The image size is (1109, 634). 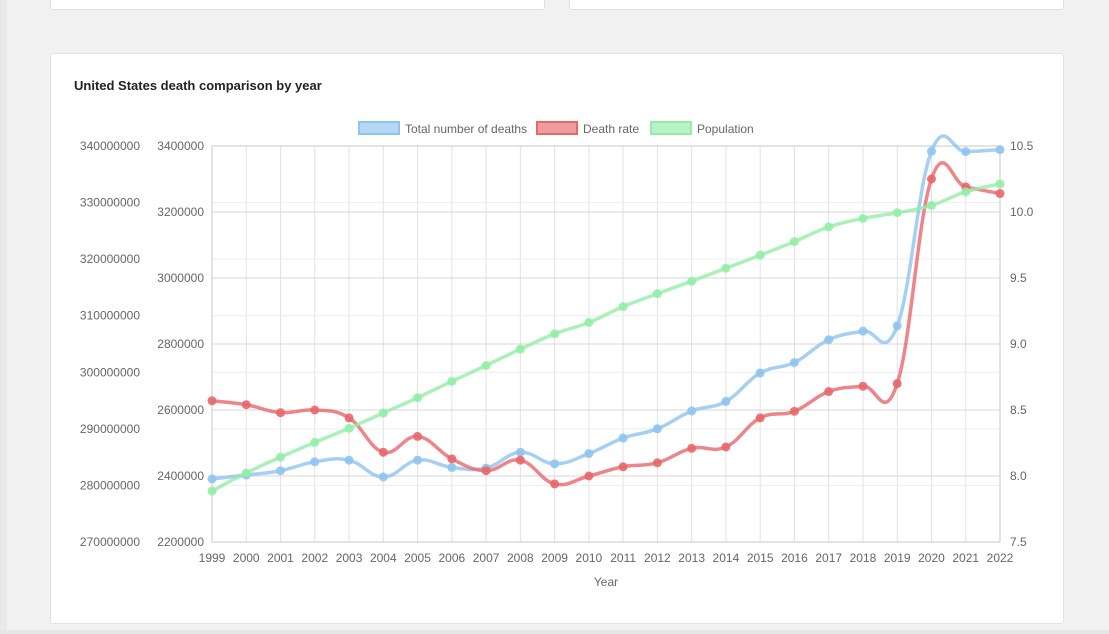 I want to click on y-tick-label-deaths: 3200000, so click(x=180, y=212).